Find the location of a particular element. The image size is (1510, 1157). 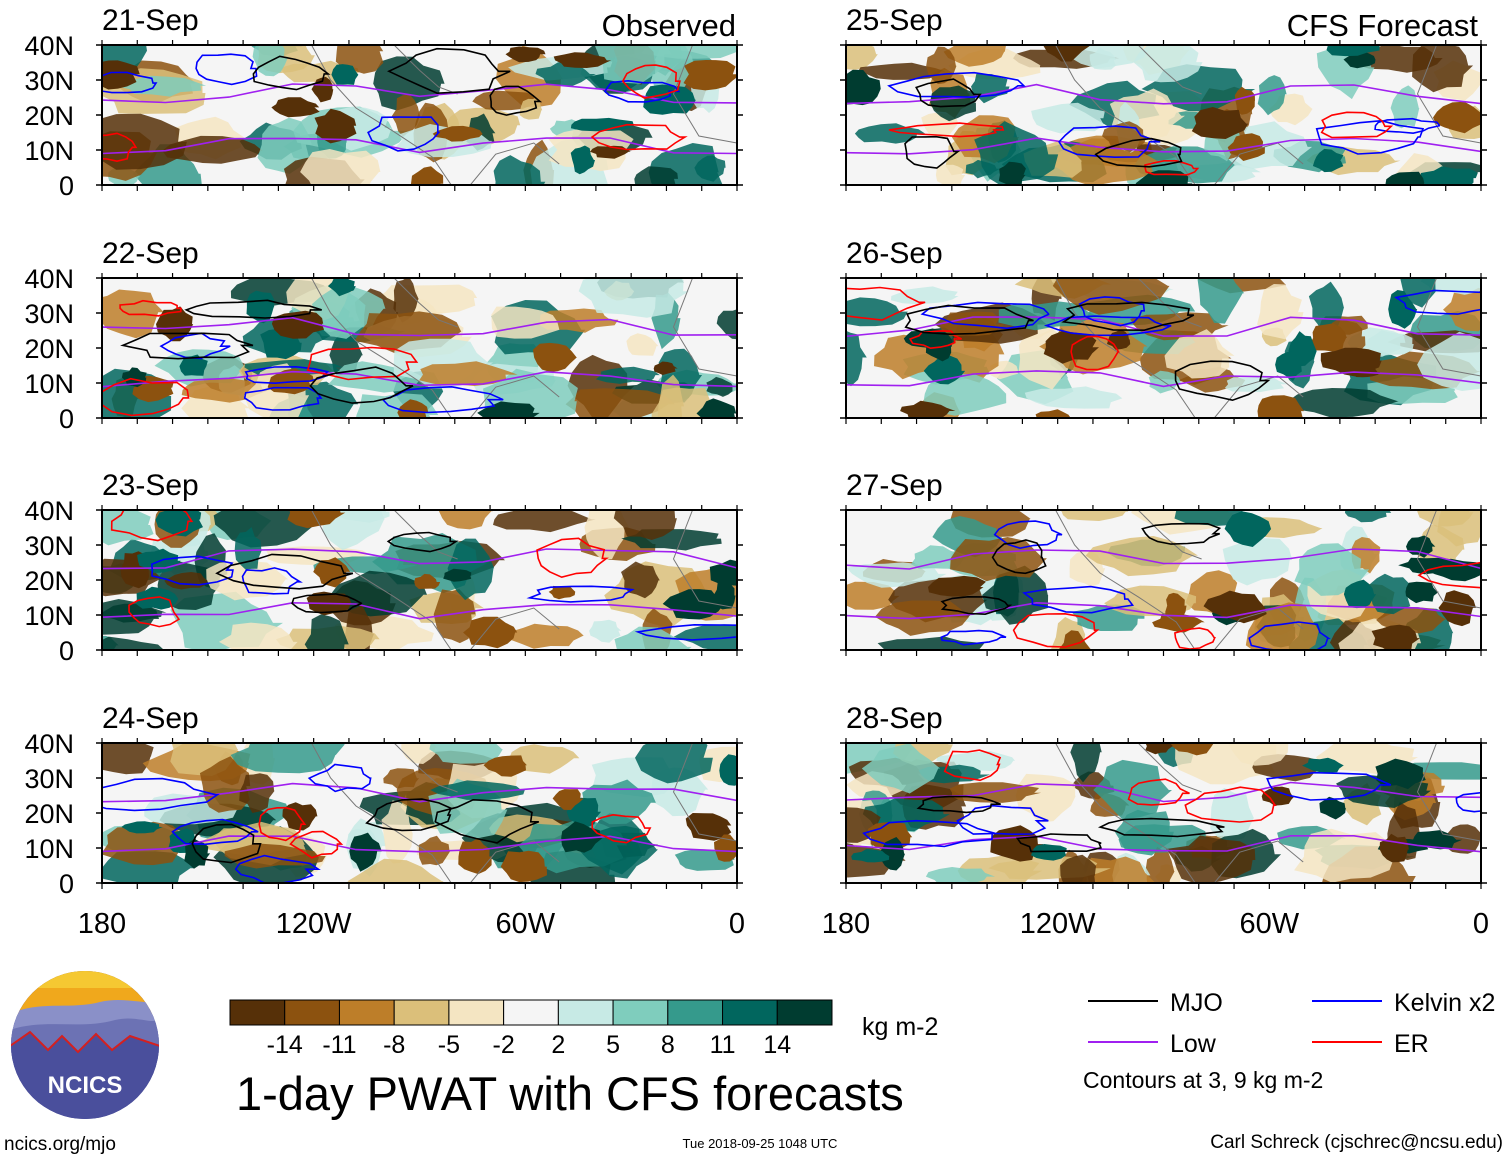

panel-date: 23-Sep is located at coordinates (150, 485).